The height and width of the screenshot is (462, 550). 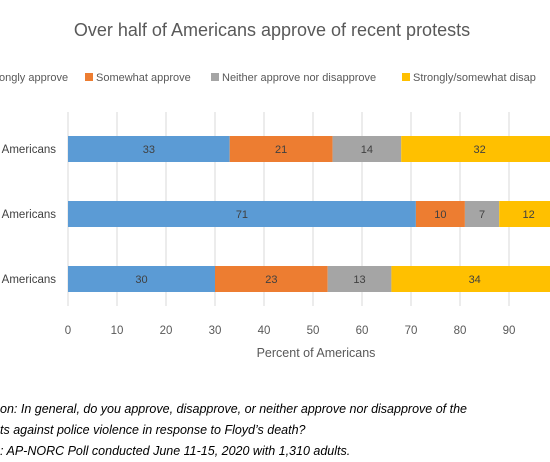 What do you see at coordinates (290, 331) in the screenshot?
I see `x-axis-ticks: 0 10 20 30 40 50 60 70 80 90` at bounding box center [290, 331].